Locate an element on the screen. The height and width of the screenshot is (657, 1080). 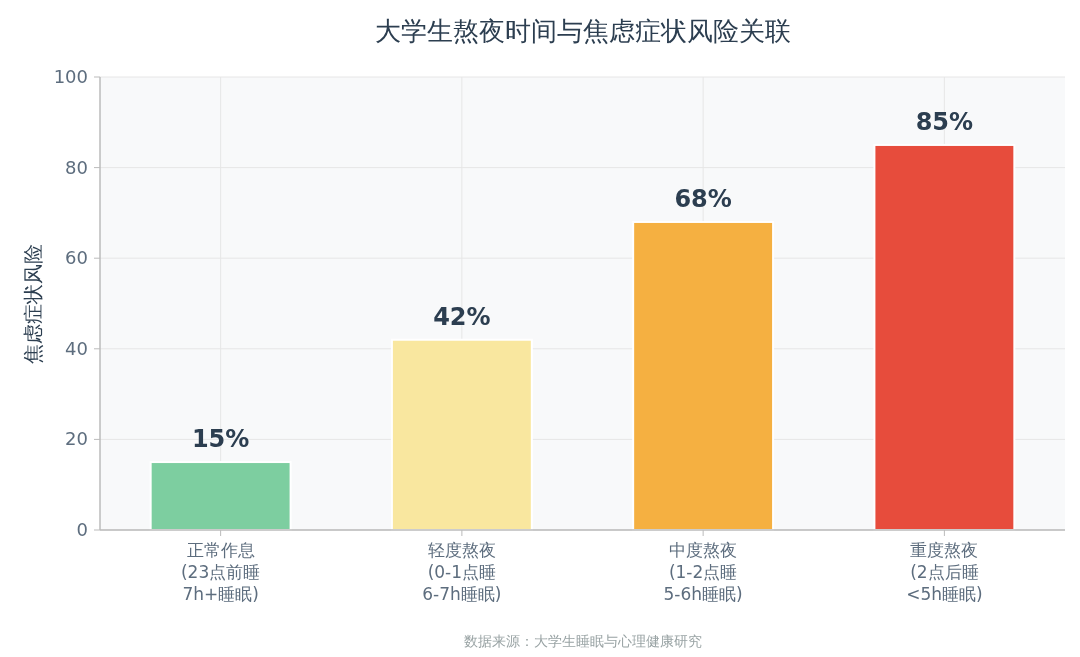
y-axis-title: 焦虑症状风险 is located at coordinates (33, 303).